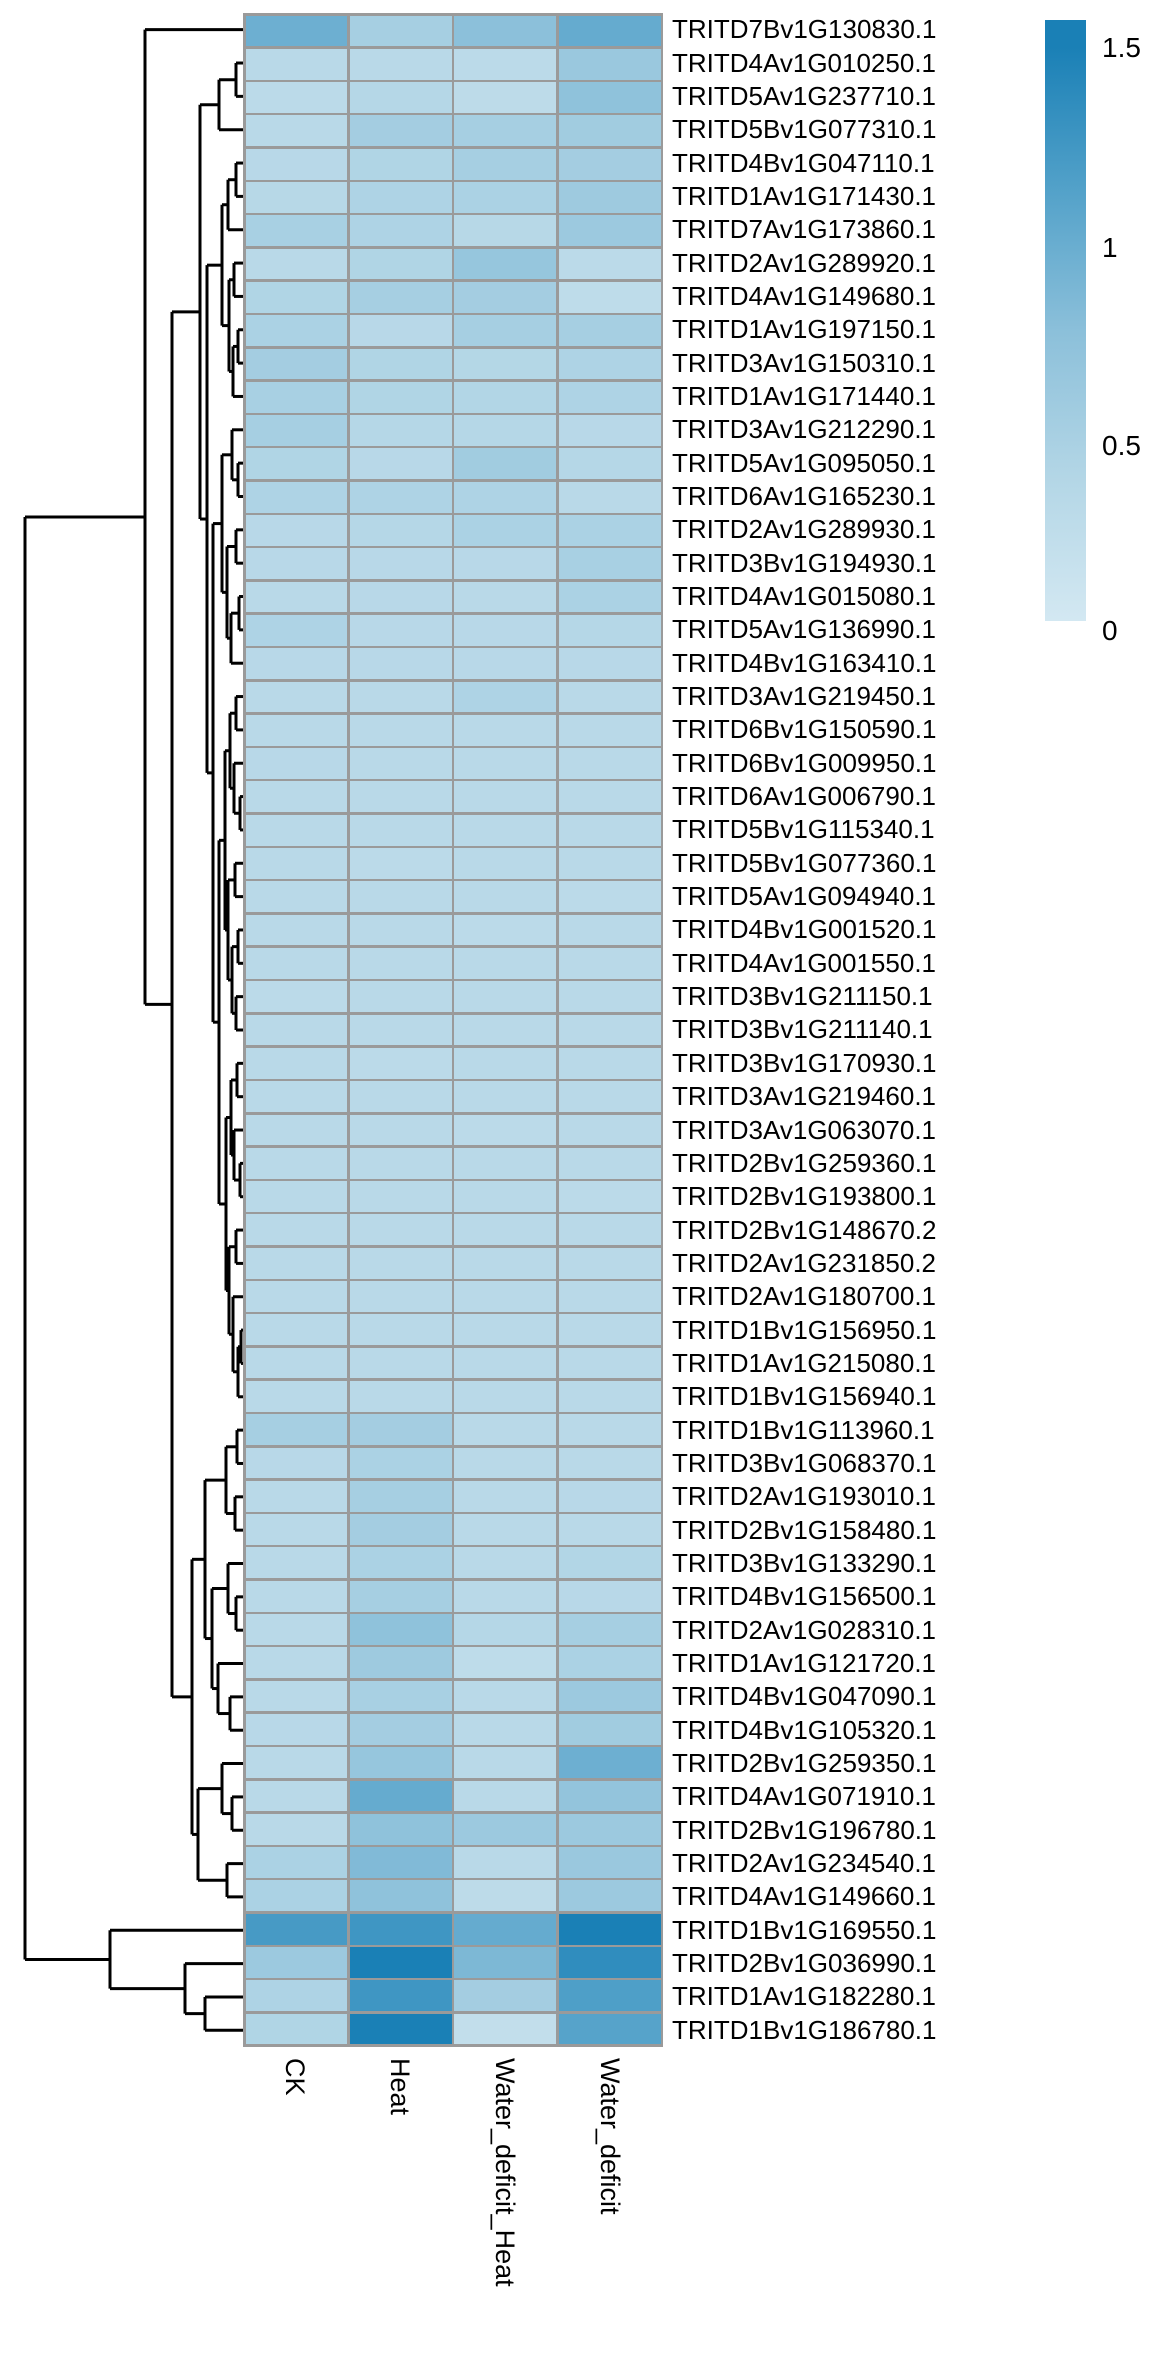  I want to click on row-label: TRITD2Bv1G148670.2, so click(804, 1229).